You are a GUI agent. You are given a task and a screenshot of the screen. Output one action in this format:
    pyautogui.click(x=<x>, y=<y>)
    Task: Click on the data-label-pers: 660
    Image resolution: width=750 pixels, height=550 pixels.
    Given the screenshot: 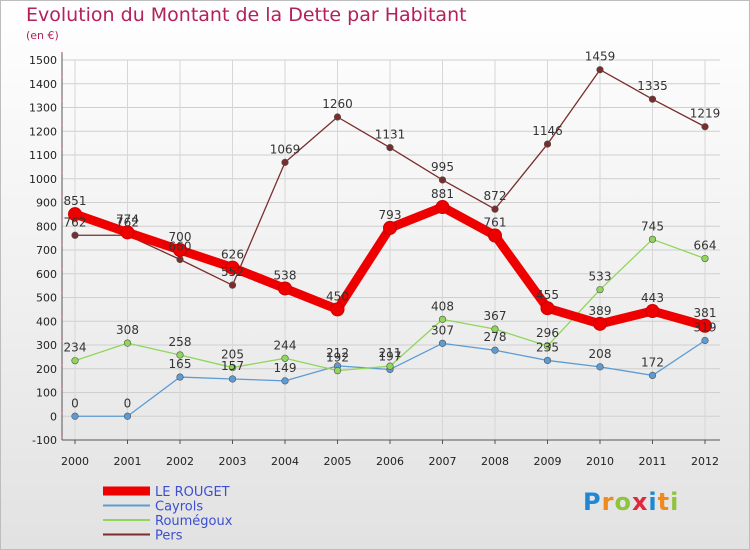 What is the action you would take?
    pyautogui.click(x=180, y=247)
    